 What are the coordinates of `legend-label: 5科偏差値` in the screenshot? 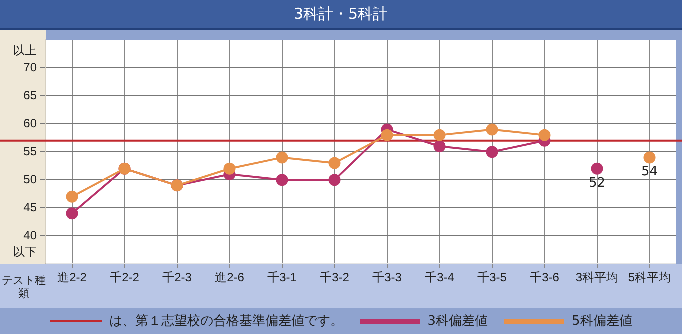 It's located at (601, 321).